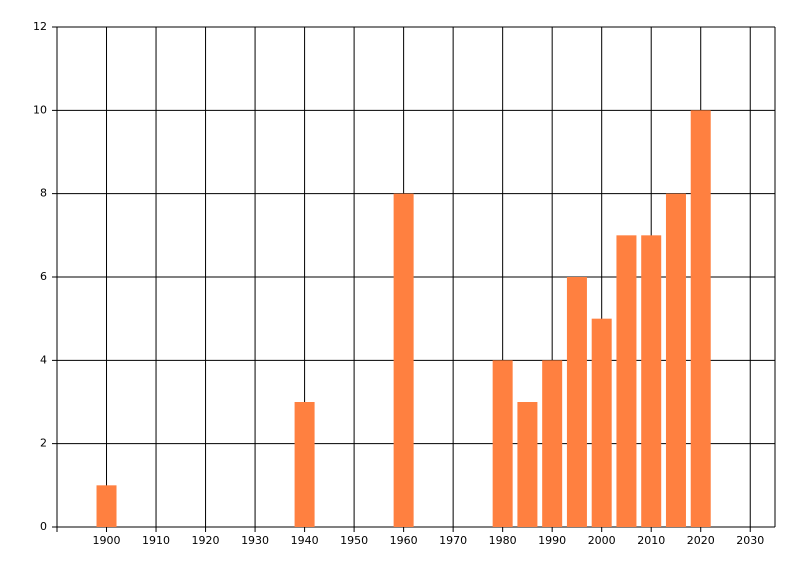 The width and height of the screenshot is (800, 576). What do you see at coordinates (206, 540) in the screenshot?
I see `x-tick-label: 1920` at bounding box center [206, 540].